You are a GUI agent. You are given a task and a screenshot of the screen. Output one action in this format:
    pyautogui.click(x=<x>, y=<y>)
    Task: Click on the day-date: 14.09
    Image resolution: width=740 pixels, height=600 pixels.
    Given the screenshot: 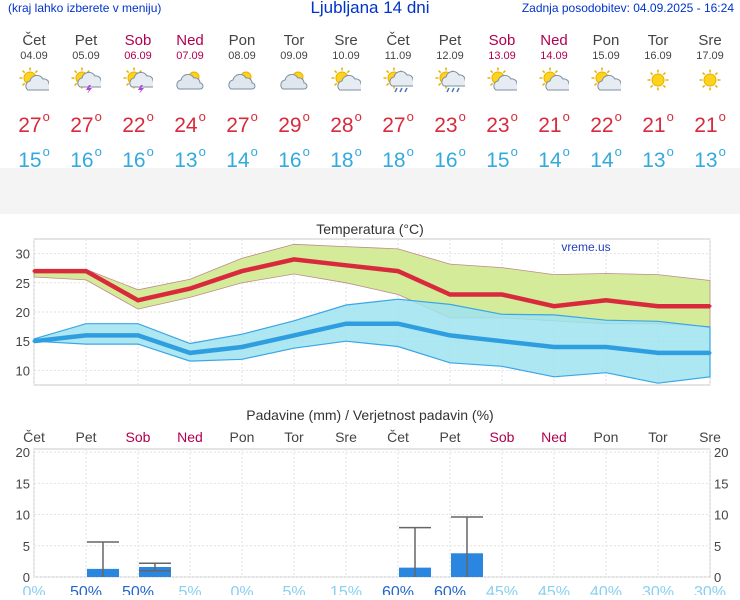 What is the action you would take?
    pyautogui.click(x=554, y=56)
    